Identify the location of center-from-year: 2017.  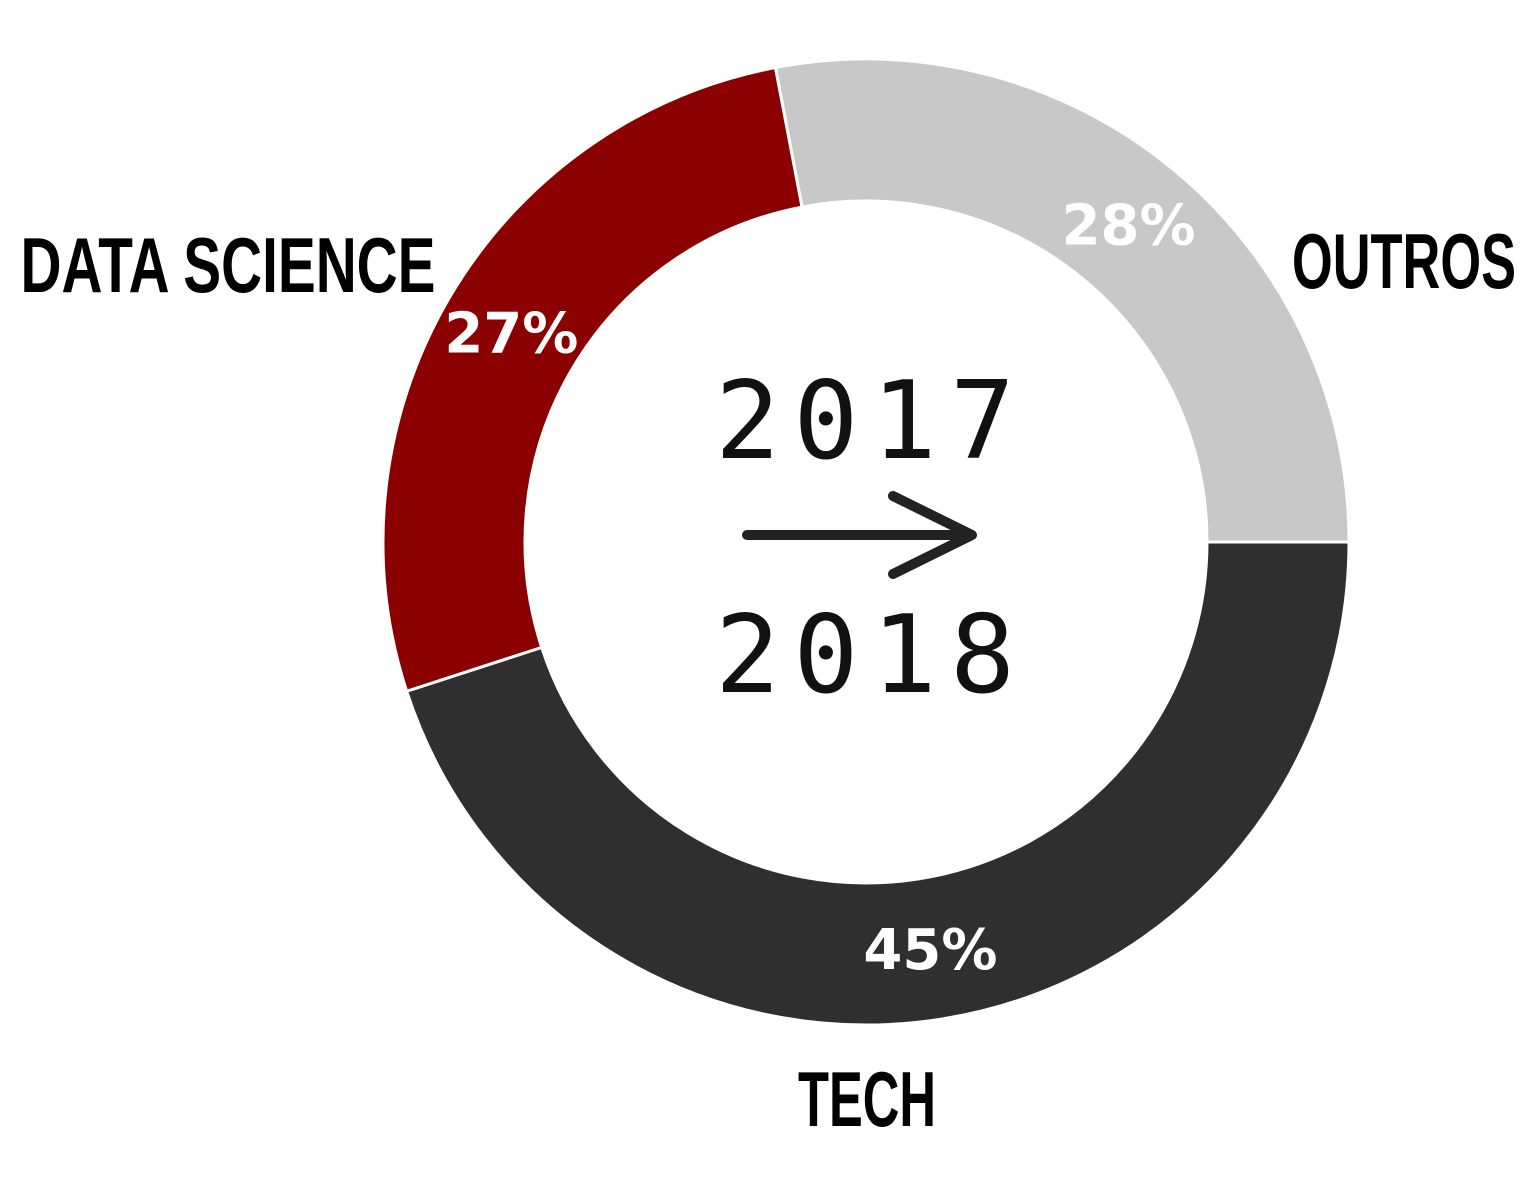
(865, 421).